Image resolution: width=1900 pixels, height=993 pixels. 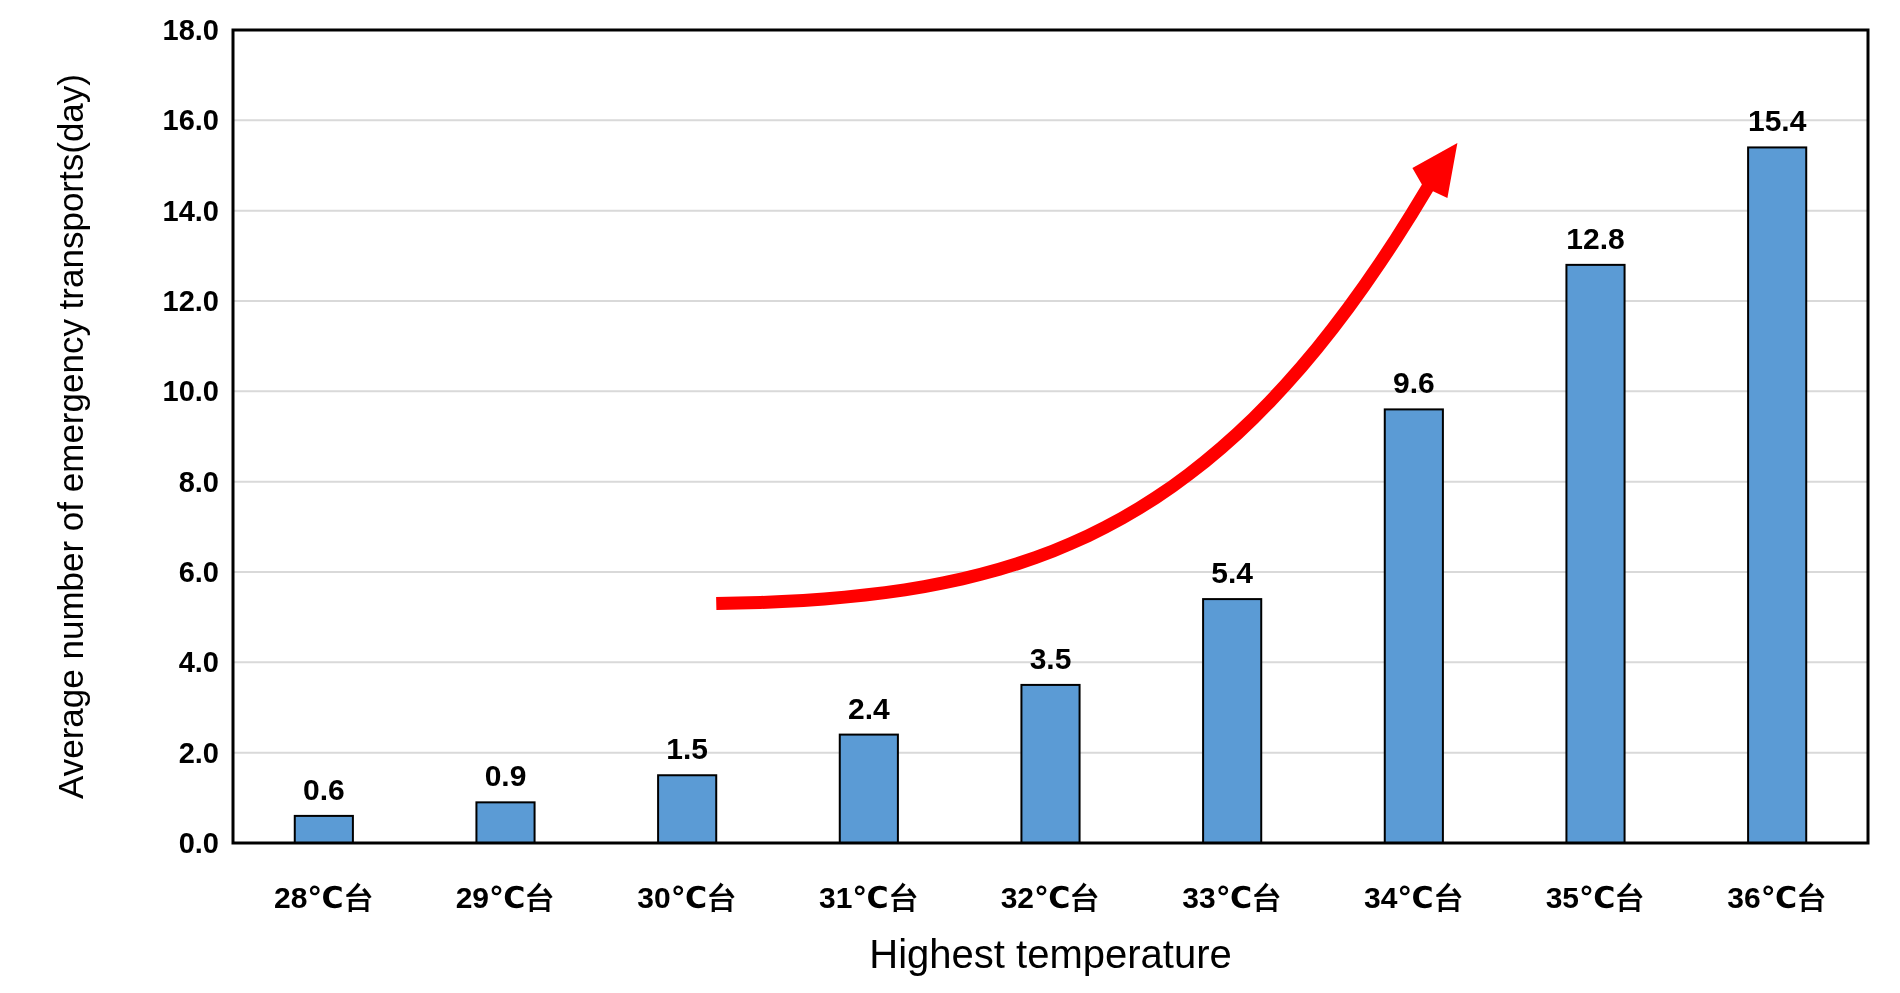 What do you see at coordinates (868, 897) in the screenshot?
I see `x-tick-label: 31℃台` at bounding box center [868, 897].